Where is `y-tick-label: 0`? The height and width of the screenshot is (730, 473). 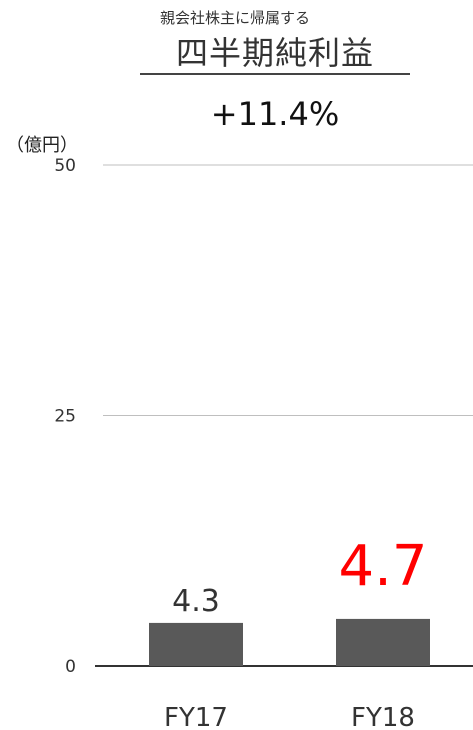 y-tick-label: 0 is located at coordinates (70, 667).